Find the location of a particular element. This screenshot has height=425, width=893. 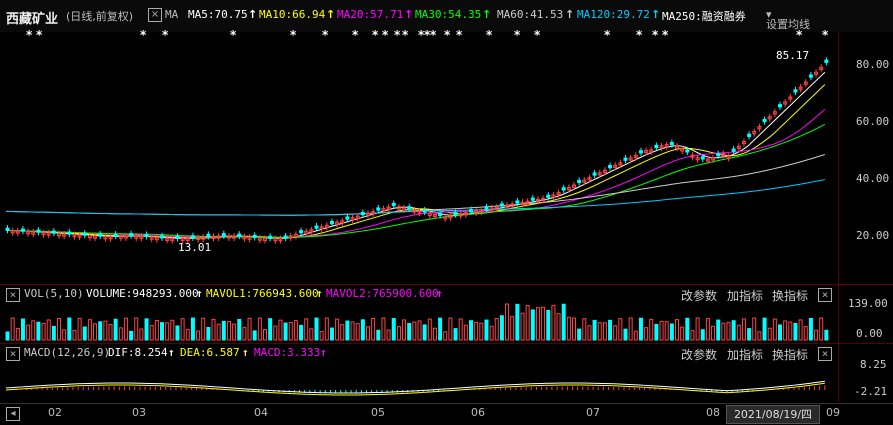

macd-panel-close-icon: × is located at coordinates (825, 354).